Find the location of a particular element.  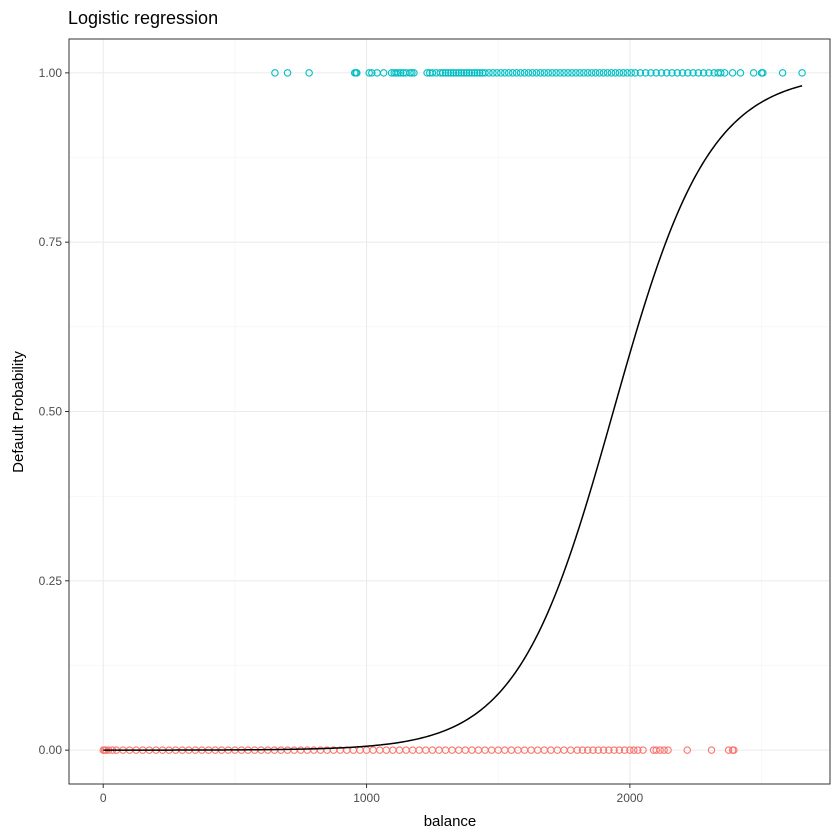

y-axis-ticks: 0.00 0.25 0.50 0.75 1.00 is located at coordinates (54, 411).